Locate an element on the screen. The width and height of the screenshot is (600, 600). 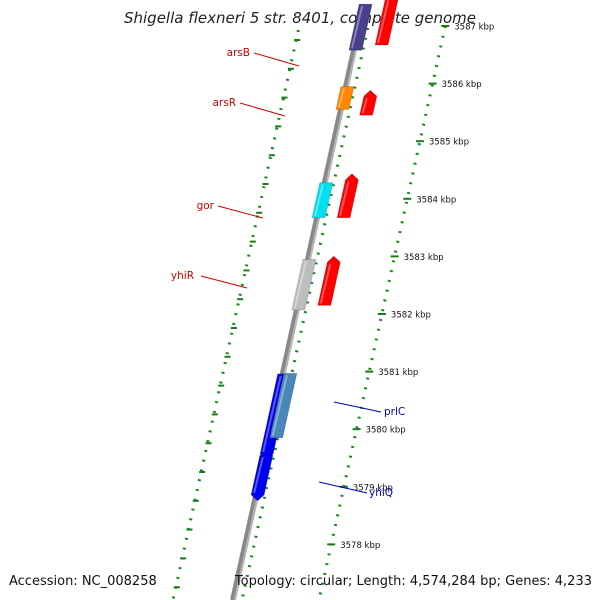
feature-label-prlc: prlC is located at coordinates (394, 412).